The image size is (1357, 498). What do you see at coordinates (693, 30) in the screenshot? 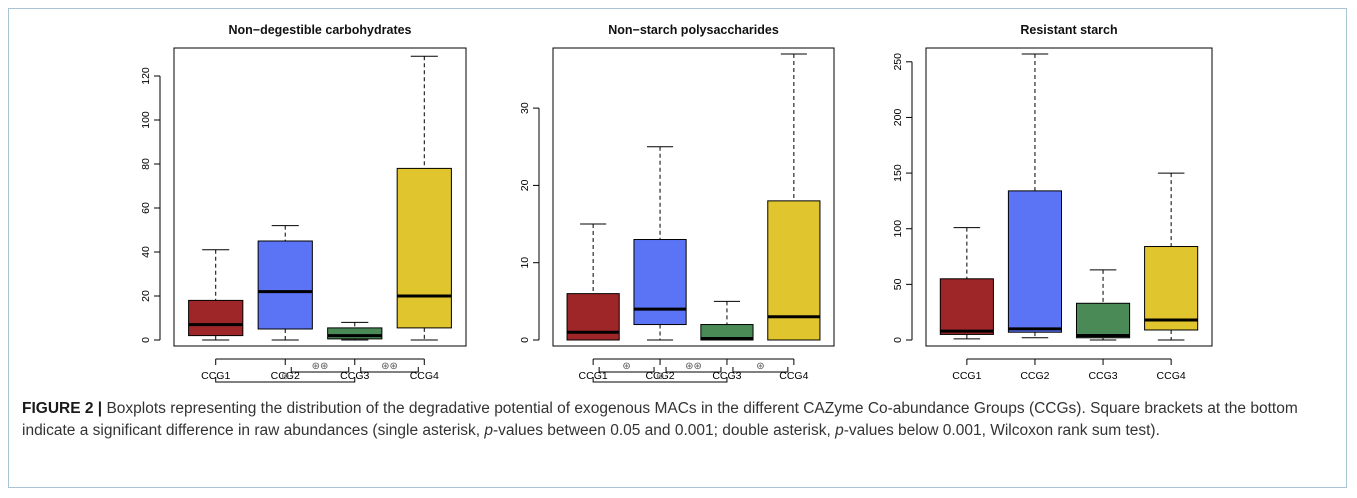
I see `chart-title: Non−starch polysaccharides` at bounding box center [693, 30].